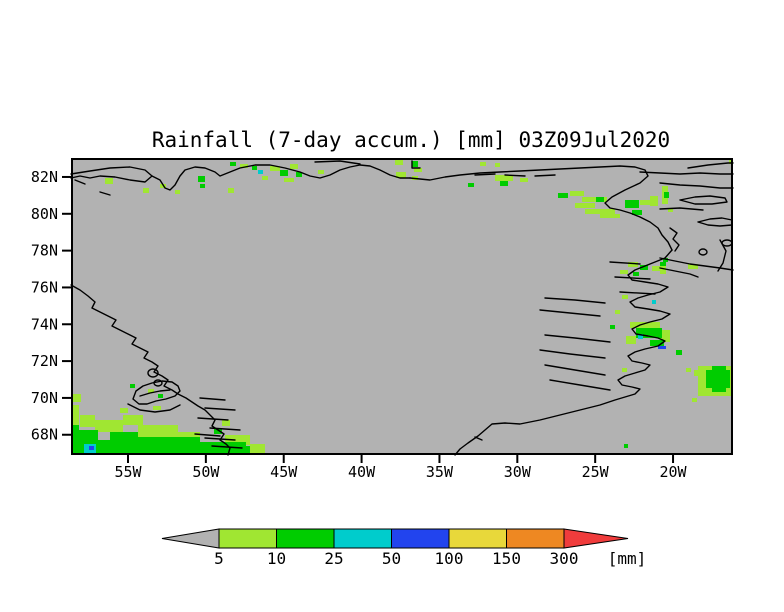 Image resolution: width=784 pixels, height=612 pixels. Describe the element at coordinates (673, 472) in the screenshot. I see `lon-label-20W: 20W` at that location.